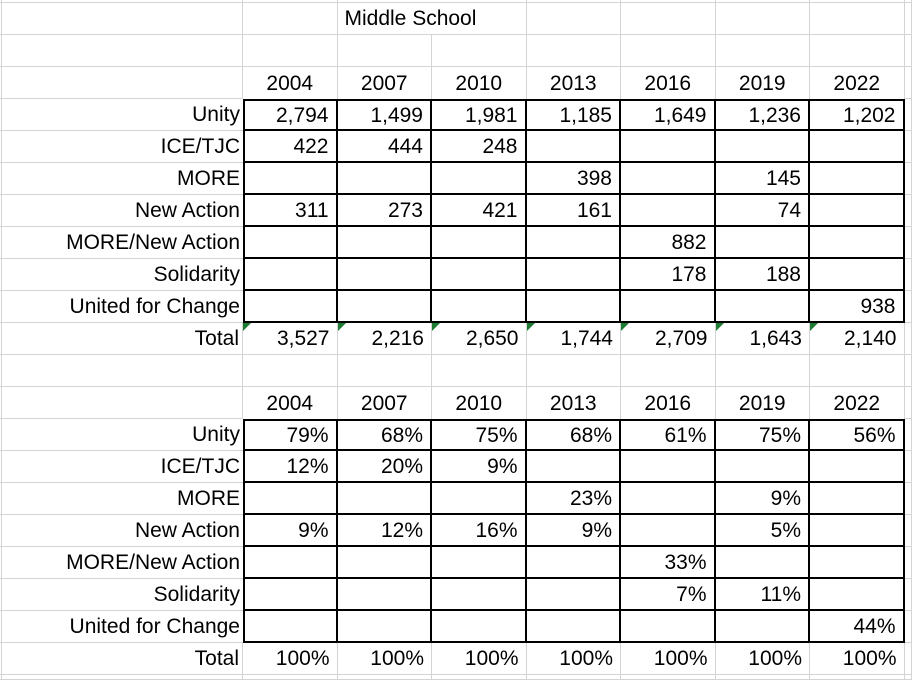 The width and height of the screenshot is (912, 680). Describe the element at coordinates (479, 339) in the screenshot. I see `total-cell: 2,650` at that location.